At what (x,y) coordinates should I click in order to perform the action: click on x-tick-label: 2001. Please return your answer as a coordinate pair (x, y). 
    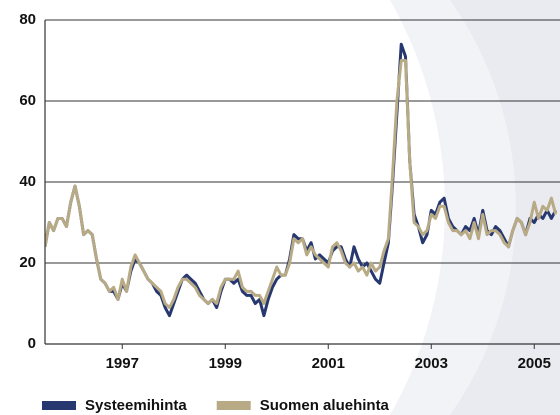
    Looking at the image, I should click on (328, 363).